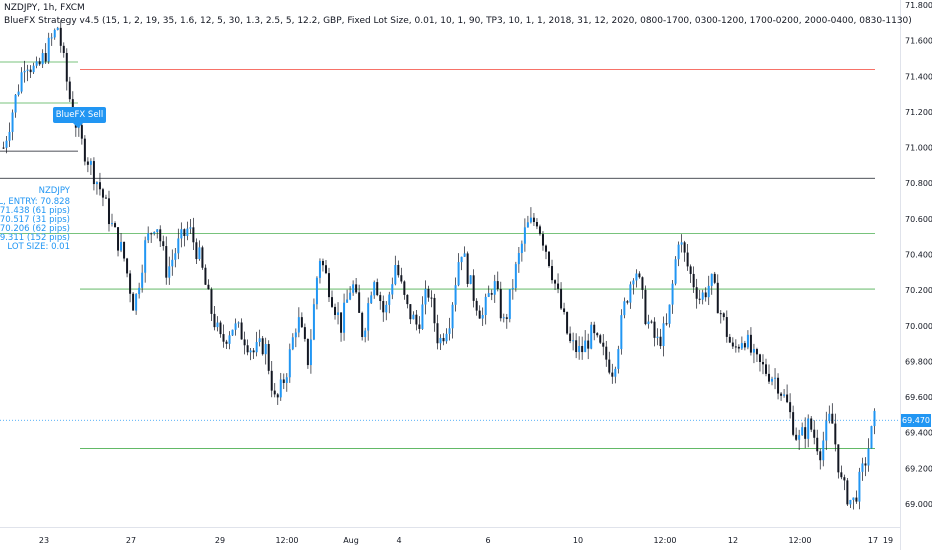 This screenshot has height=550, width=932. Describe the element at coordinates (918, 433) in the screenshot. I see `y-tick-label: 69.400` at that location.